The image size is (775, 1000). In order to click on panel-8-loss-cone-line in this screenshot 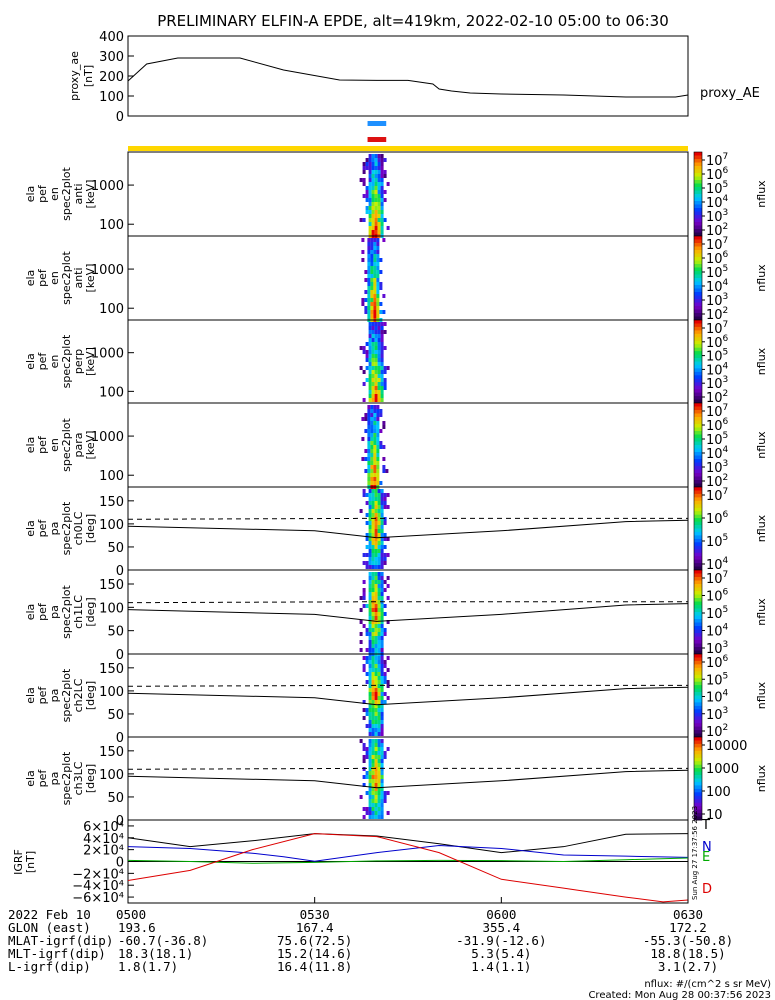, I will do `click(408, 779)`.